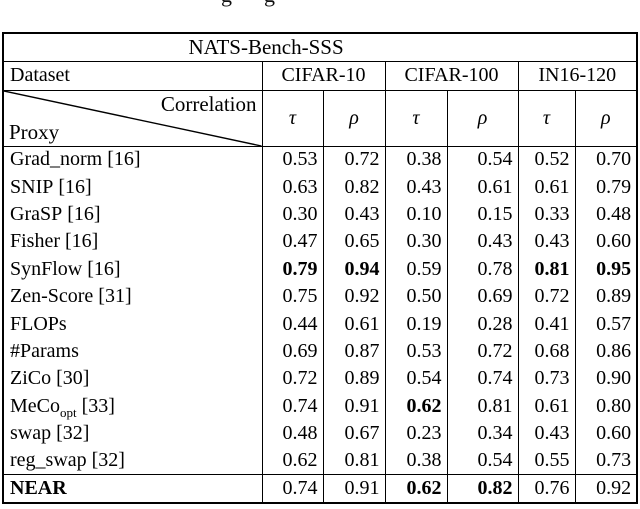 The height and width of the screenshot is (509, 640). Describe the element at coordinates (68, 412) in the screenshot. I see `proxy-subscript: opt` at that location.